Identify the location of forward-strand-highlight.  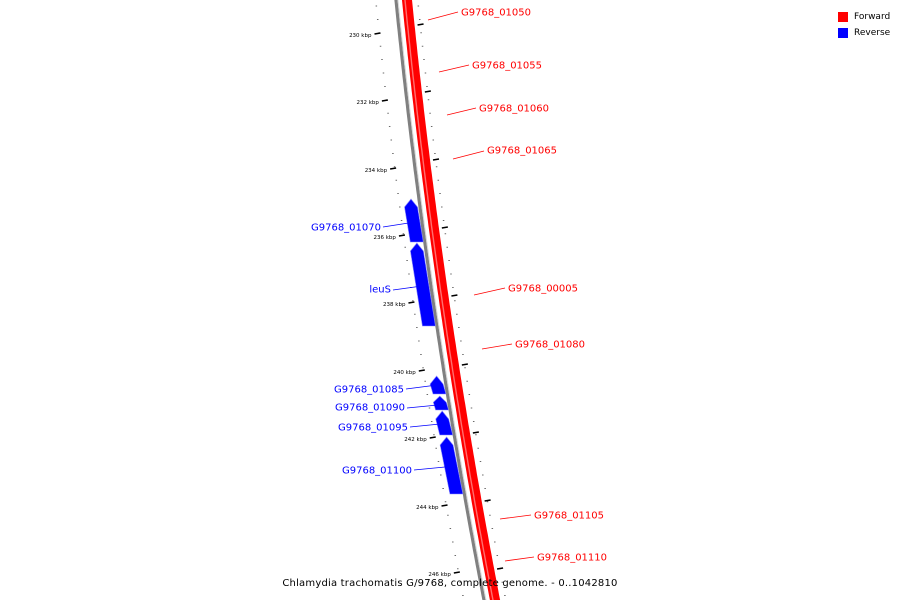
(449, 300).